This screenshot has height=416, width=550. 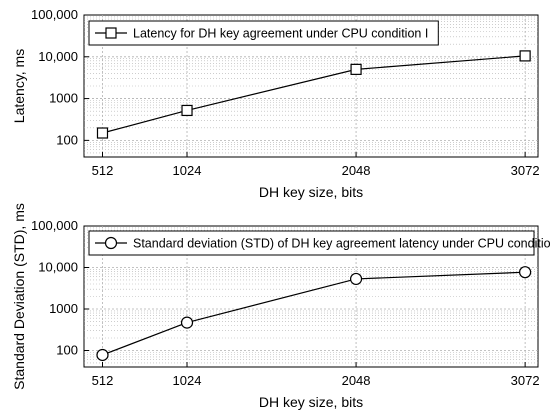 I want to click on std-y-tick-label: 1000, so click(x=63, y=308).